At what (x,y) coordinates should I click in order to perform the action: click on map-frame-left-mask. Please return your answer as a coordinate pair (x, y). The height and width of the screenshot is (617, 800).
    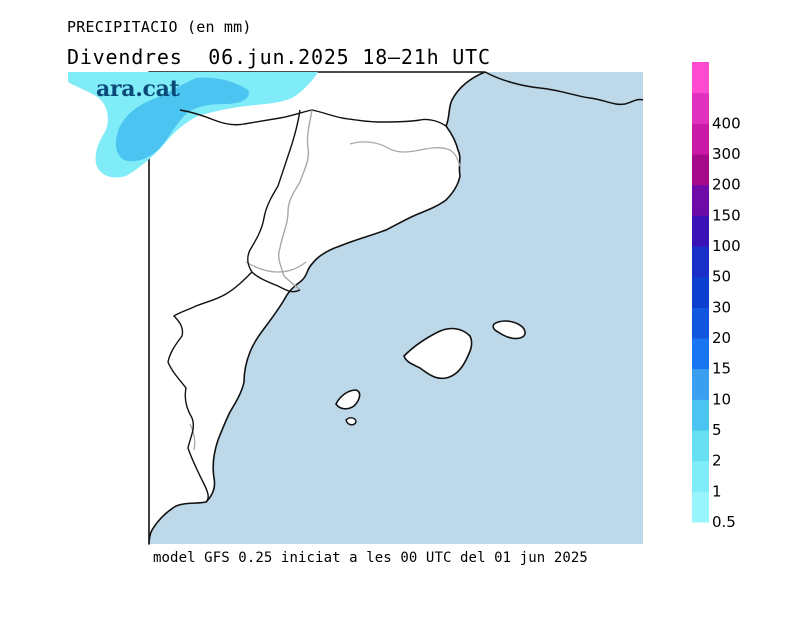
    Looking at the image, I should click on (34, 308).